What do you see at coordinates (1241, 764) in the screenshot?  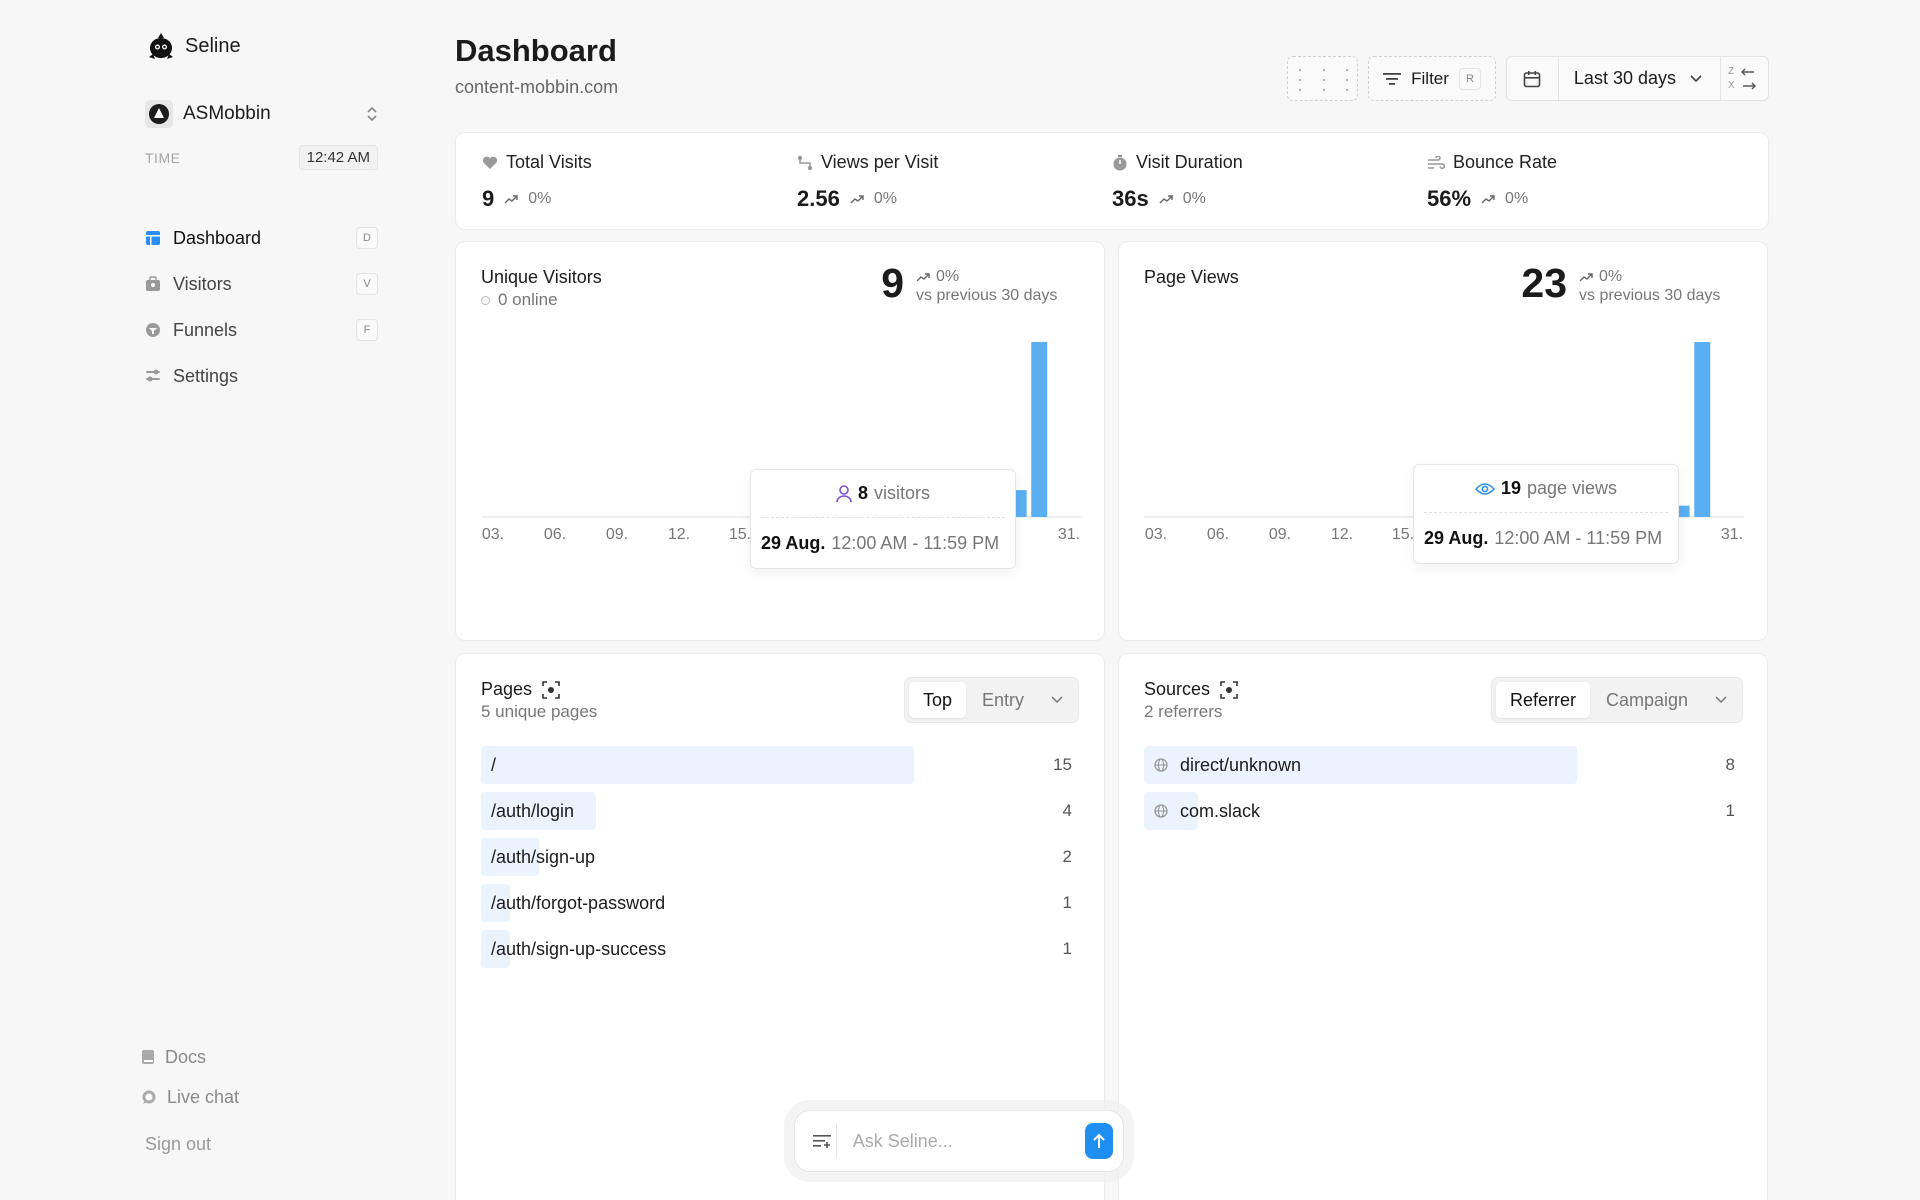 I see `row-label-text: direct/unknown` at bounding box center [1241, 764].